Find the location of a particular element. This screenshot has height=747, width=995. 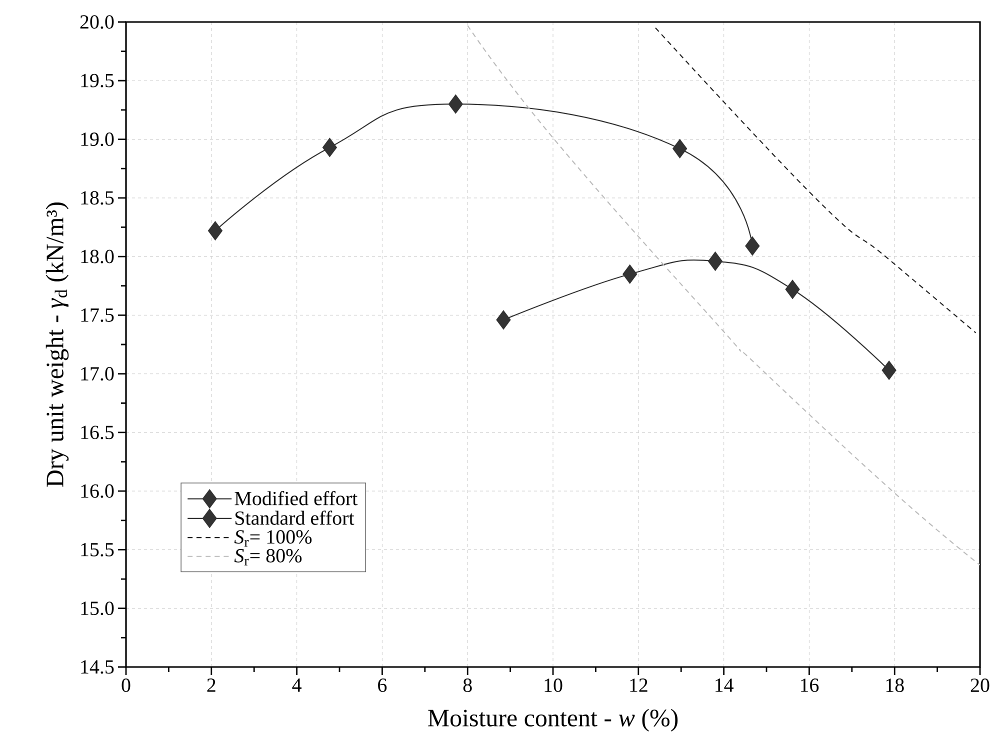

y-tick-label: 15.0 is located at coordinates (97, 609).